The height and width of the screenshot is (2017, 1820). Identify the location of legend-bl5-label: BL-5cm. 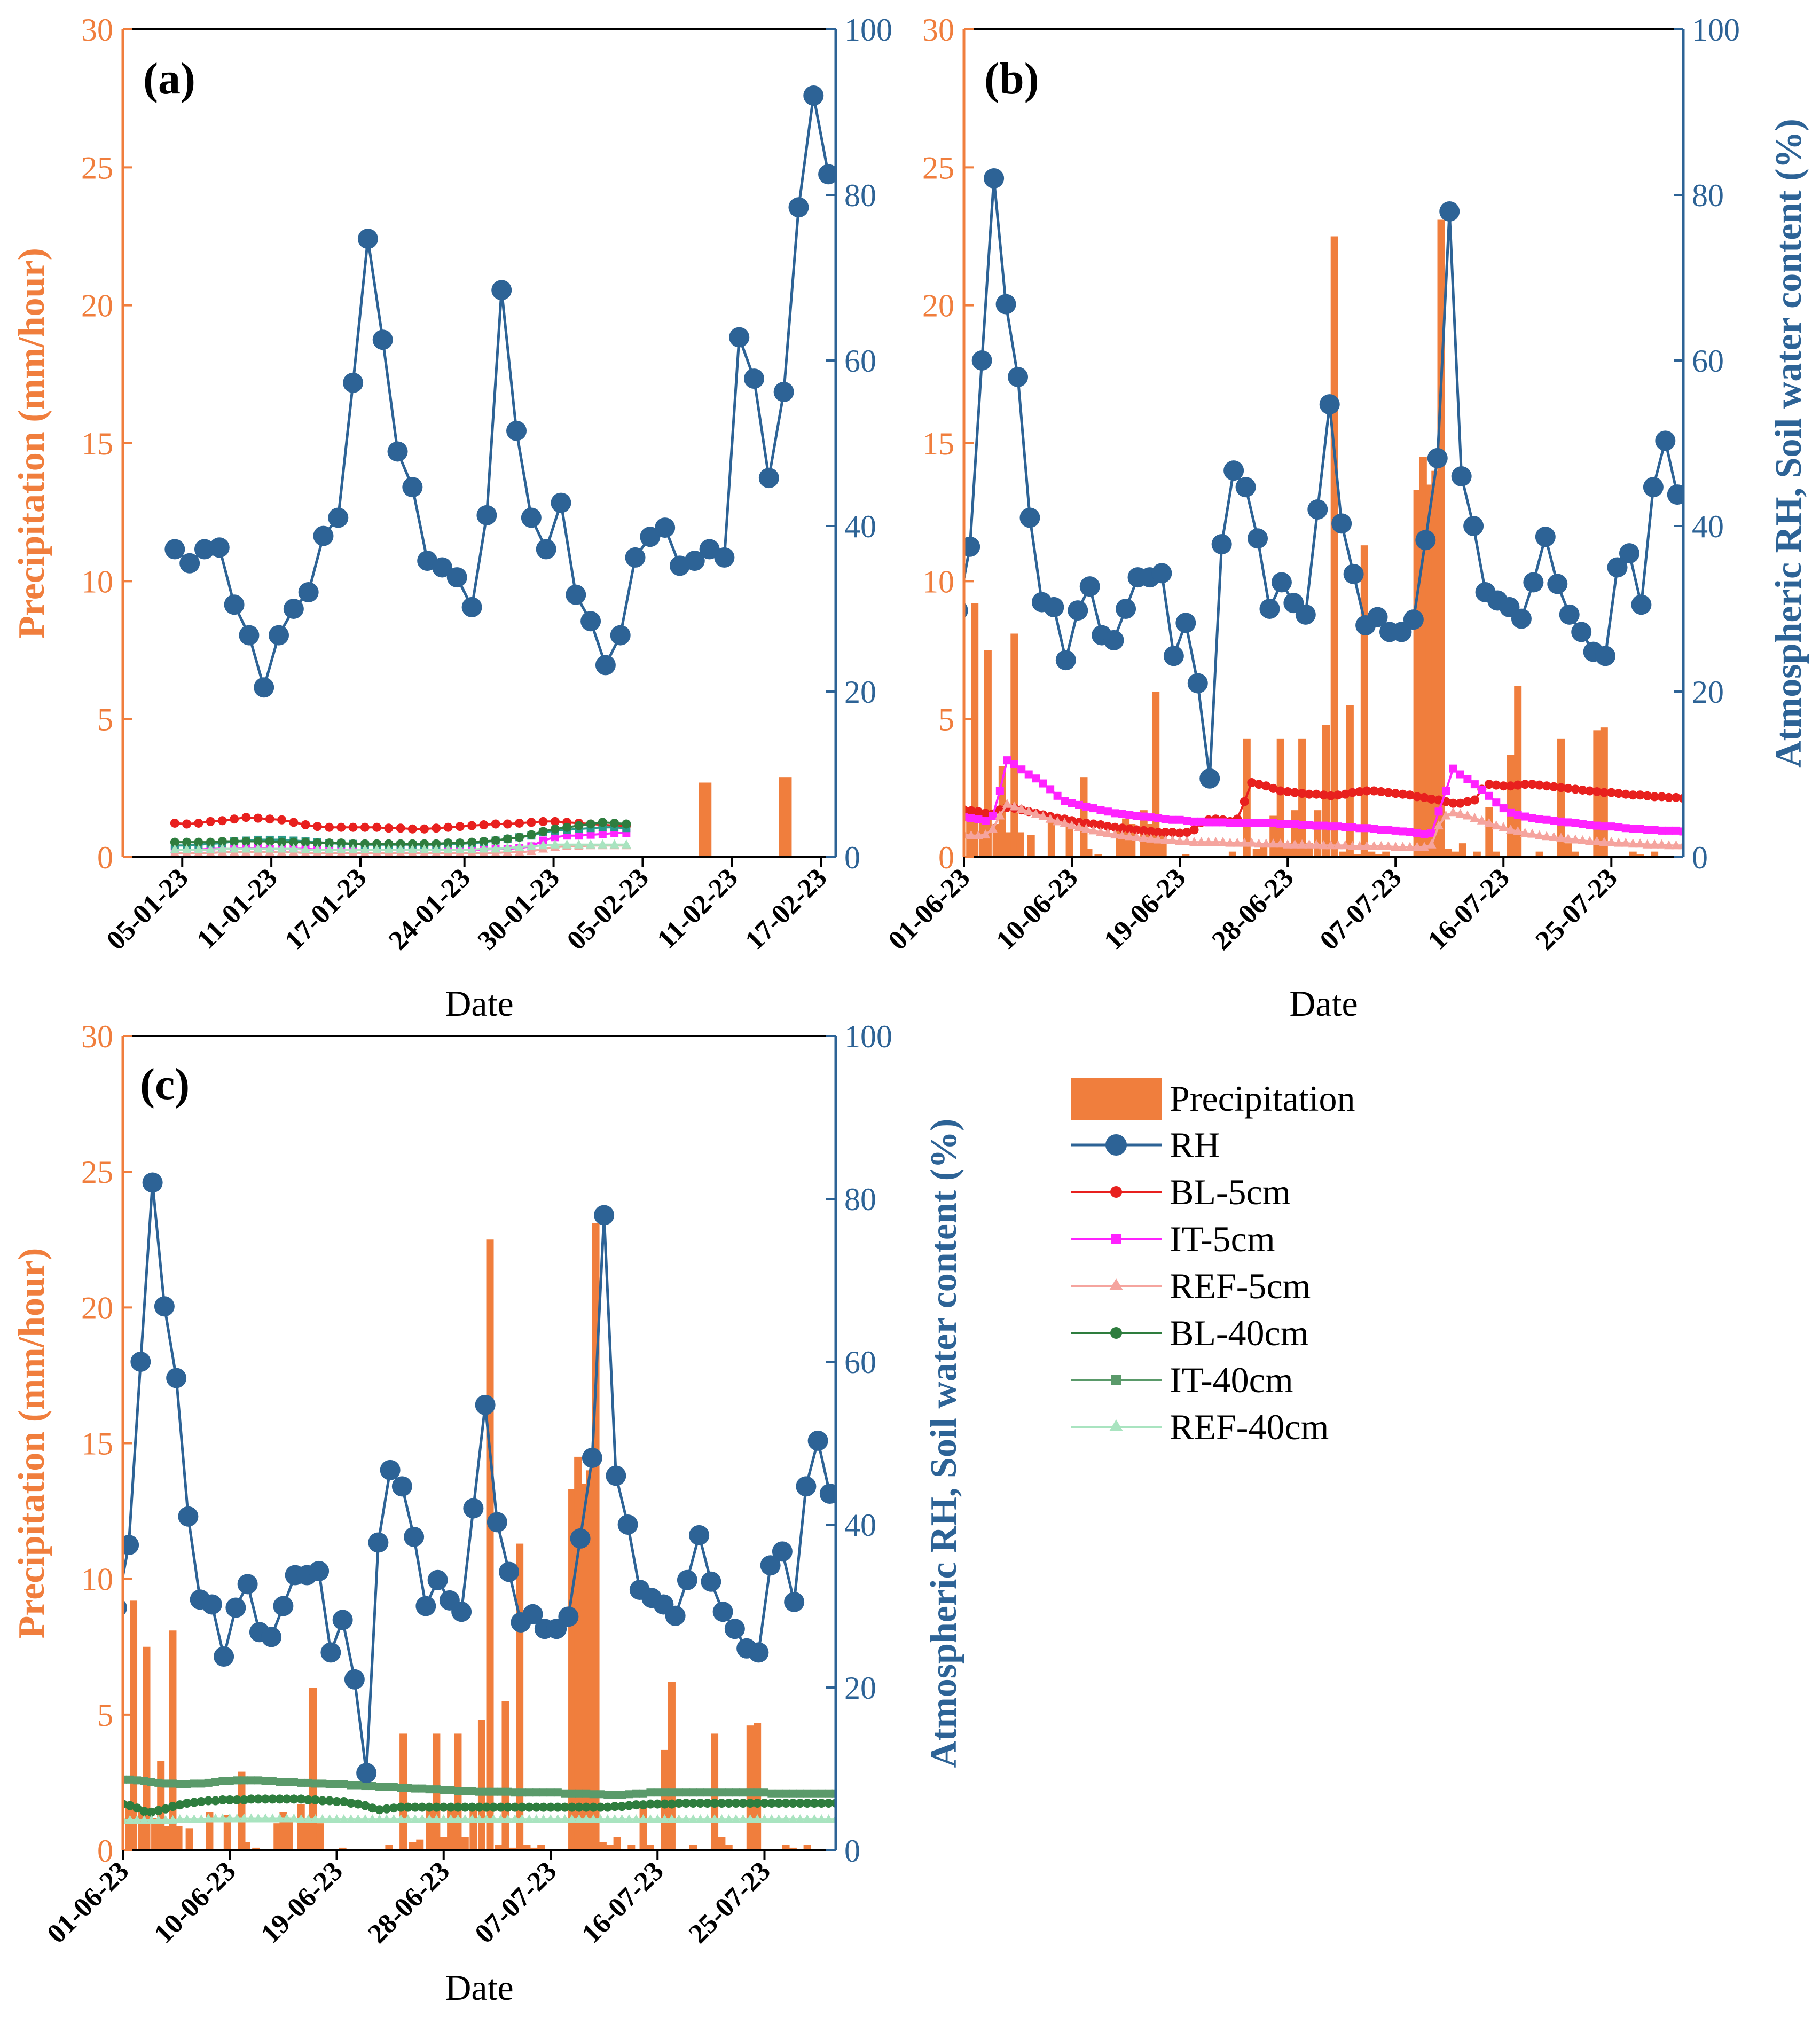
(1230, 1192).